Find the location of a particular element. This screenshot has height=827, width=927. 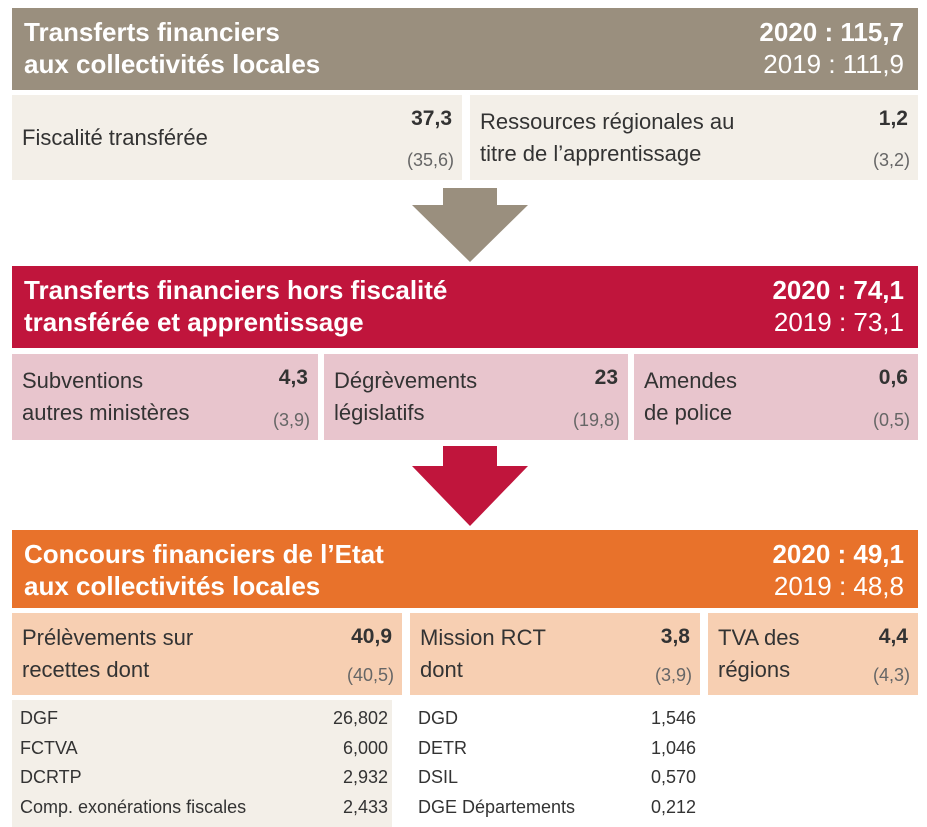

header-title-line: Transferts financiers is located at coordinates (152, 32).